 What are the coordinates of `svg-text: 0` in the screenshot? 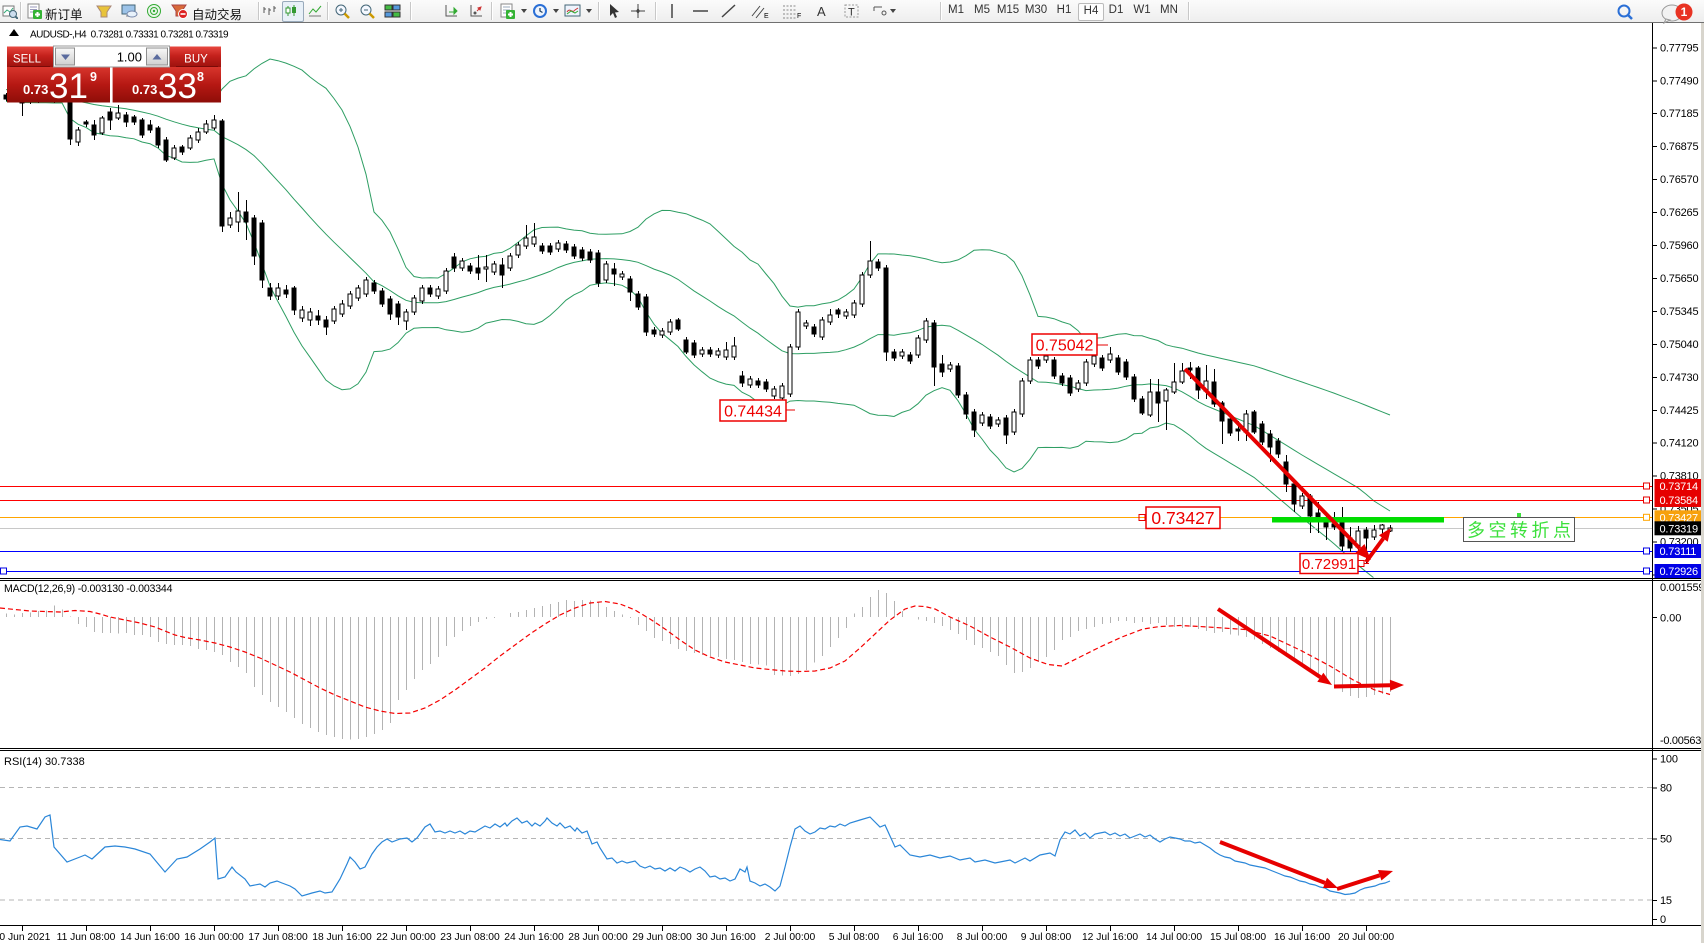 It's located at (1663, 920).